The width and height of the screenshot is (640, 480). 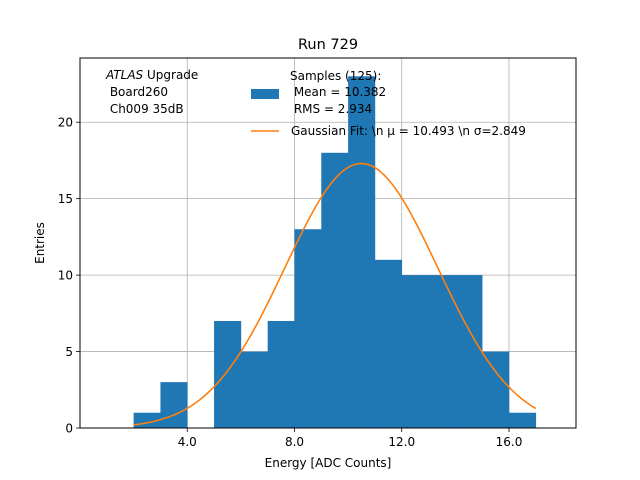 What do you see at coordinates (294, 442) in the screenshot?
I see `x-tick-label: 8.0` at bounding box center [294, 442].